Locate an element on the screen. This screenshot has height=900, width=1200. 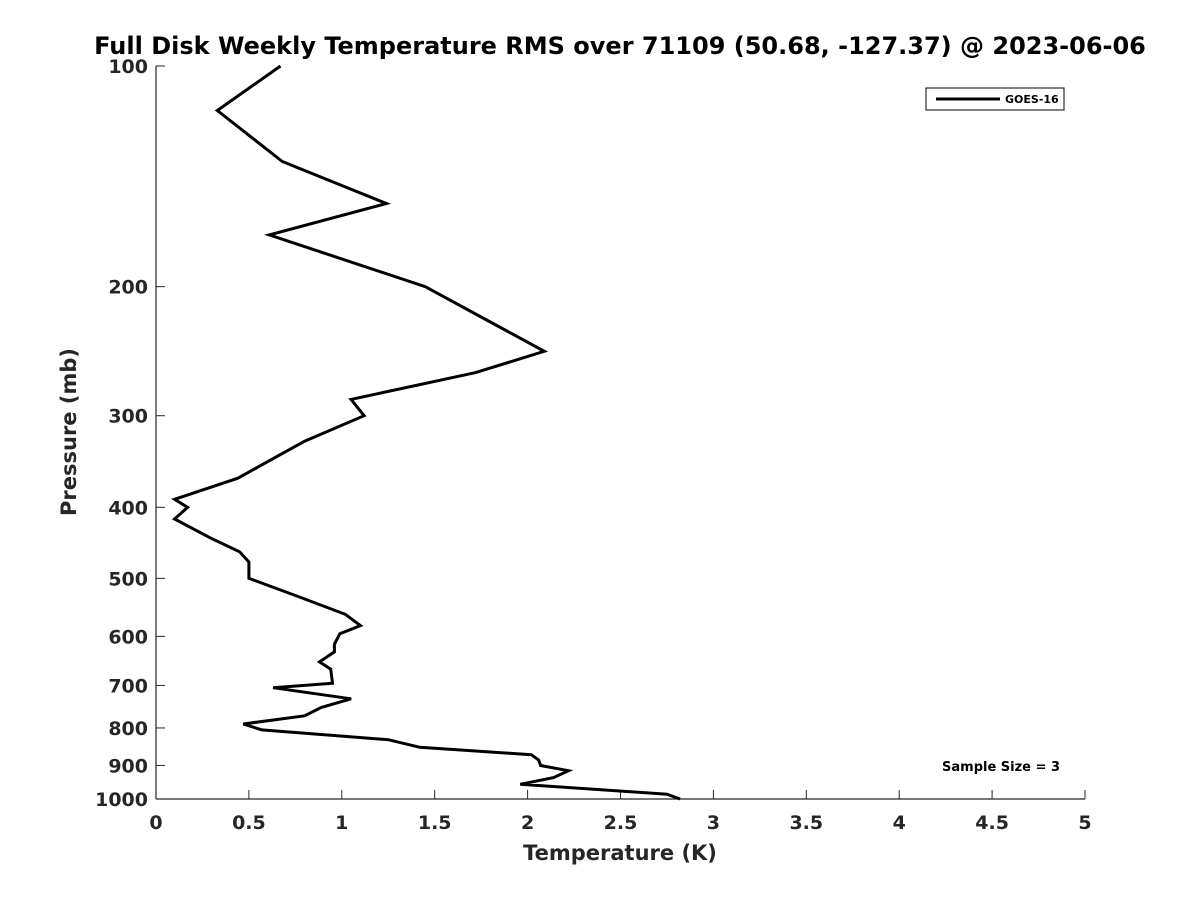
x-tick-label: 1.5 is located at coordinates (435, 823).